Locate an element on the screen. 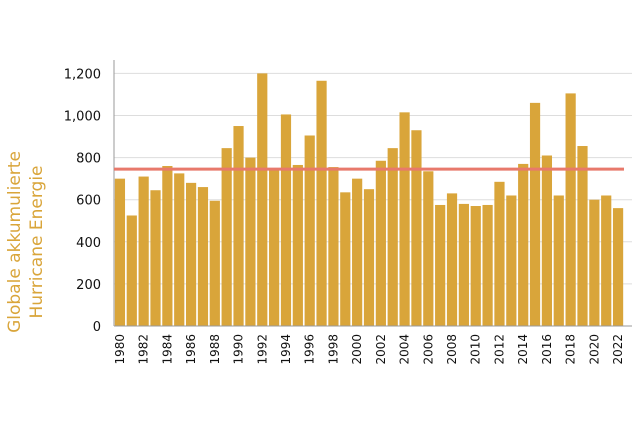 Image resolution: width=640 pixels, height=427 pixels. bar-1988 is located at coordinates (214, 263).